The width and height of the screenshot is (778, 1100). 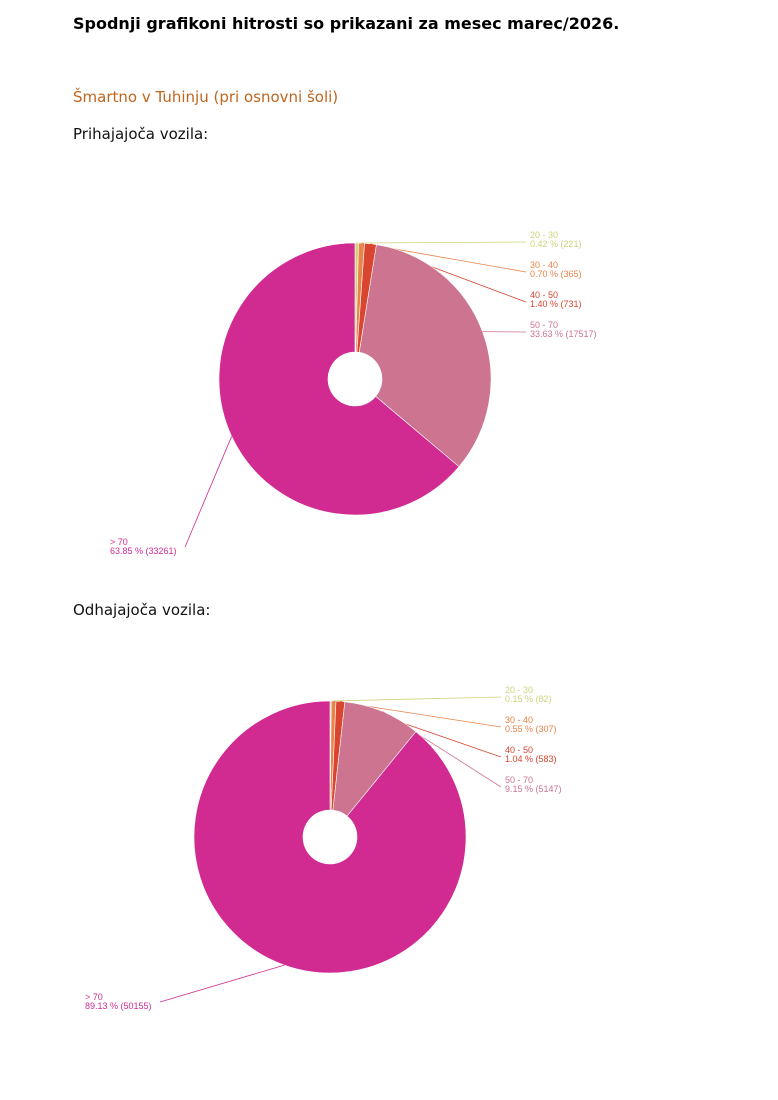 I want to click on slice-value-label: 9.15 % (5147), so click(x=533, y=789).